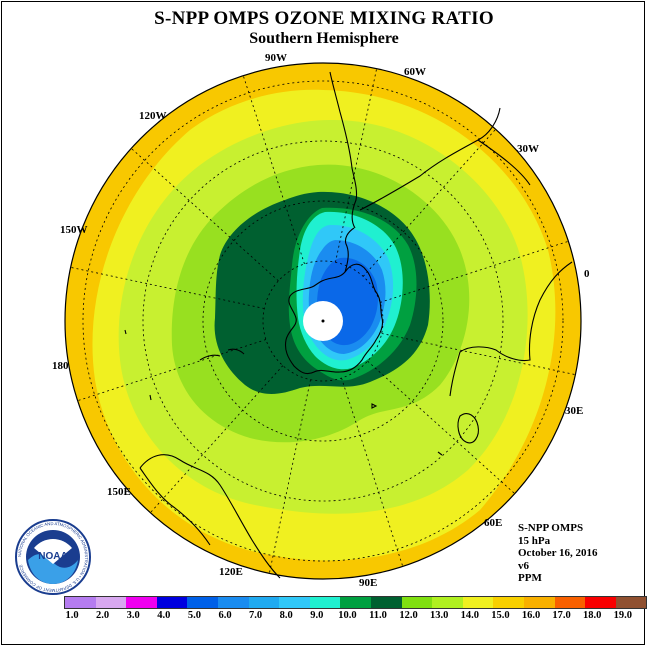 The image size is (648, 648). Describe the element at coordinates (368, 583) in the screenshot. I see `lon-label-90e: 90E` at that location.